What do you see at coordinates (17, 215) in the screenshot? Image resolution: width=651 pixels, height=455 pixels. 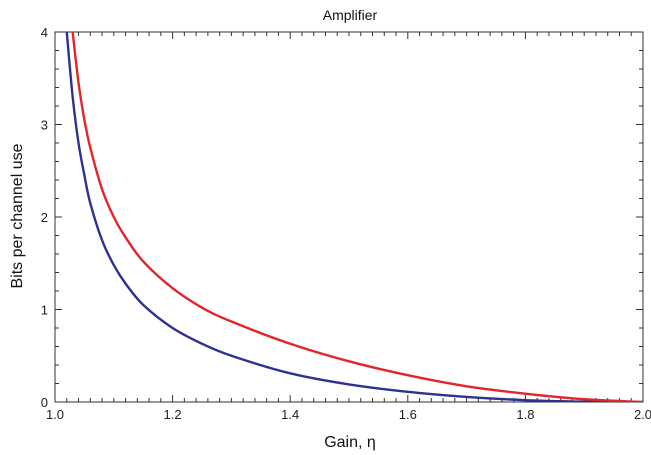 I see `y-axis-title: Bits per channel use` at bounding box center [17, 215].